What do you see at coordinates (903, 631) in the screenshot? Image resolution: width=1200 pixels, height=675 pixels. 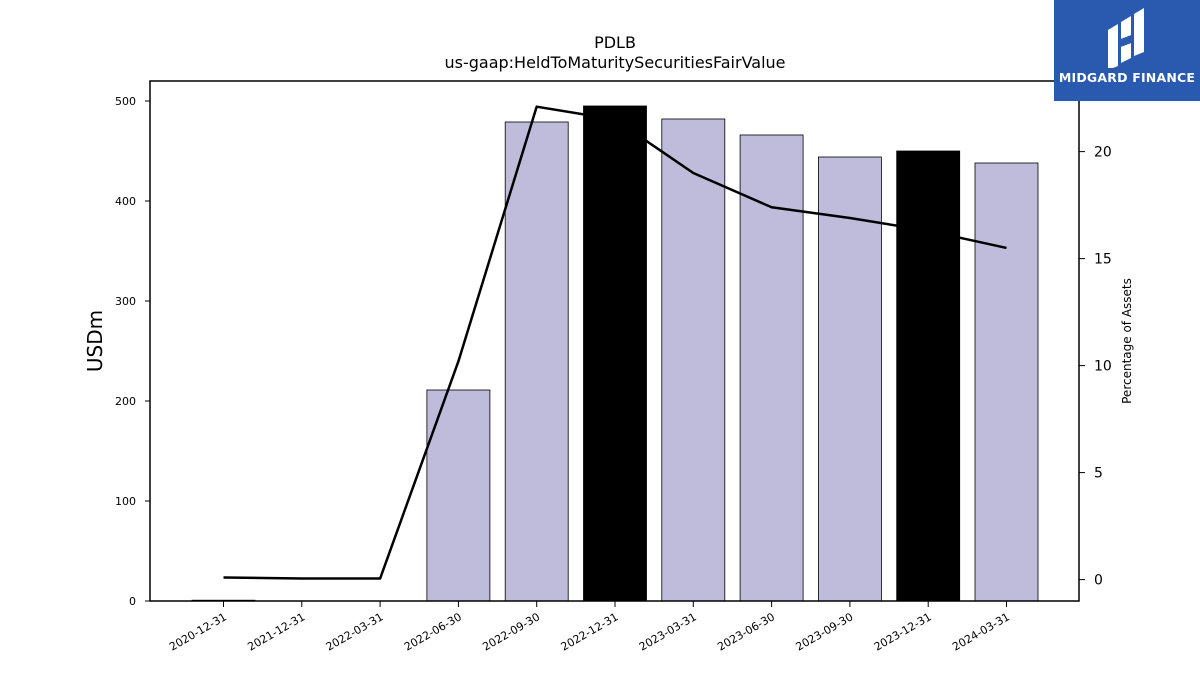 I see `x-tick-label: 2023-12-31` at bounding box center [903, 631].